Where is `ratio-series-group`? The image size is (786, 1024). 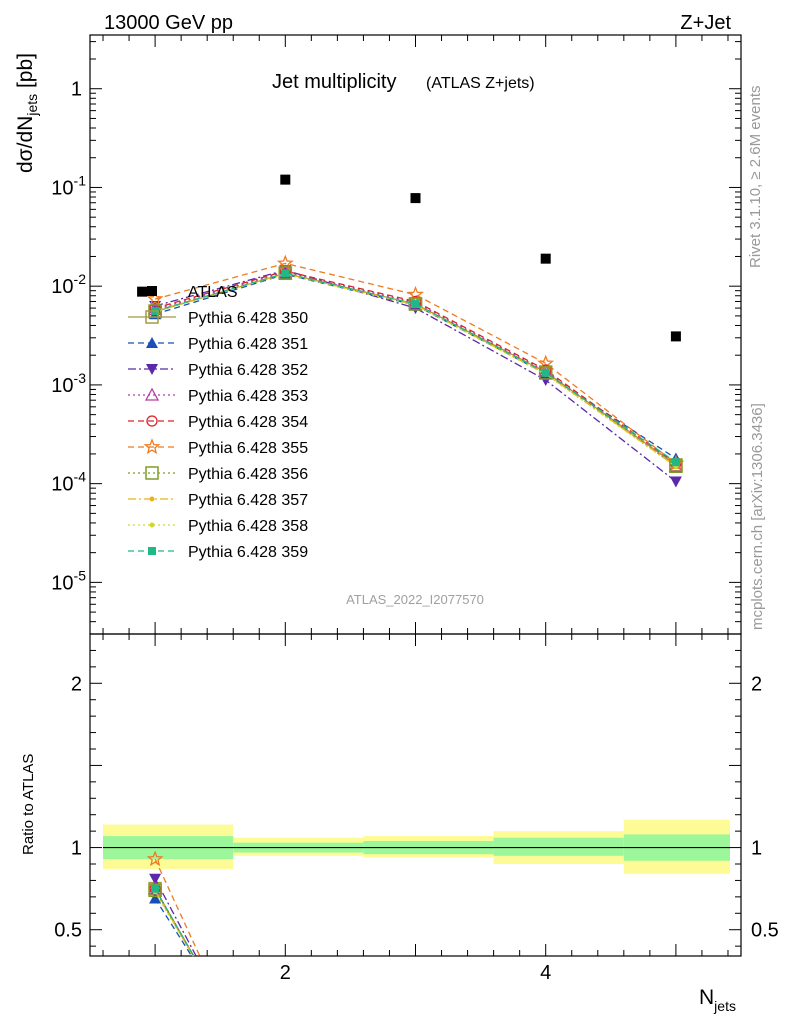
ratio-series-group is located at coordinates (173, 903).